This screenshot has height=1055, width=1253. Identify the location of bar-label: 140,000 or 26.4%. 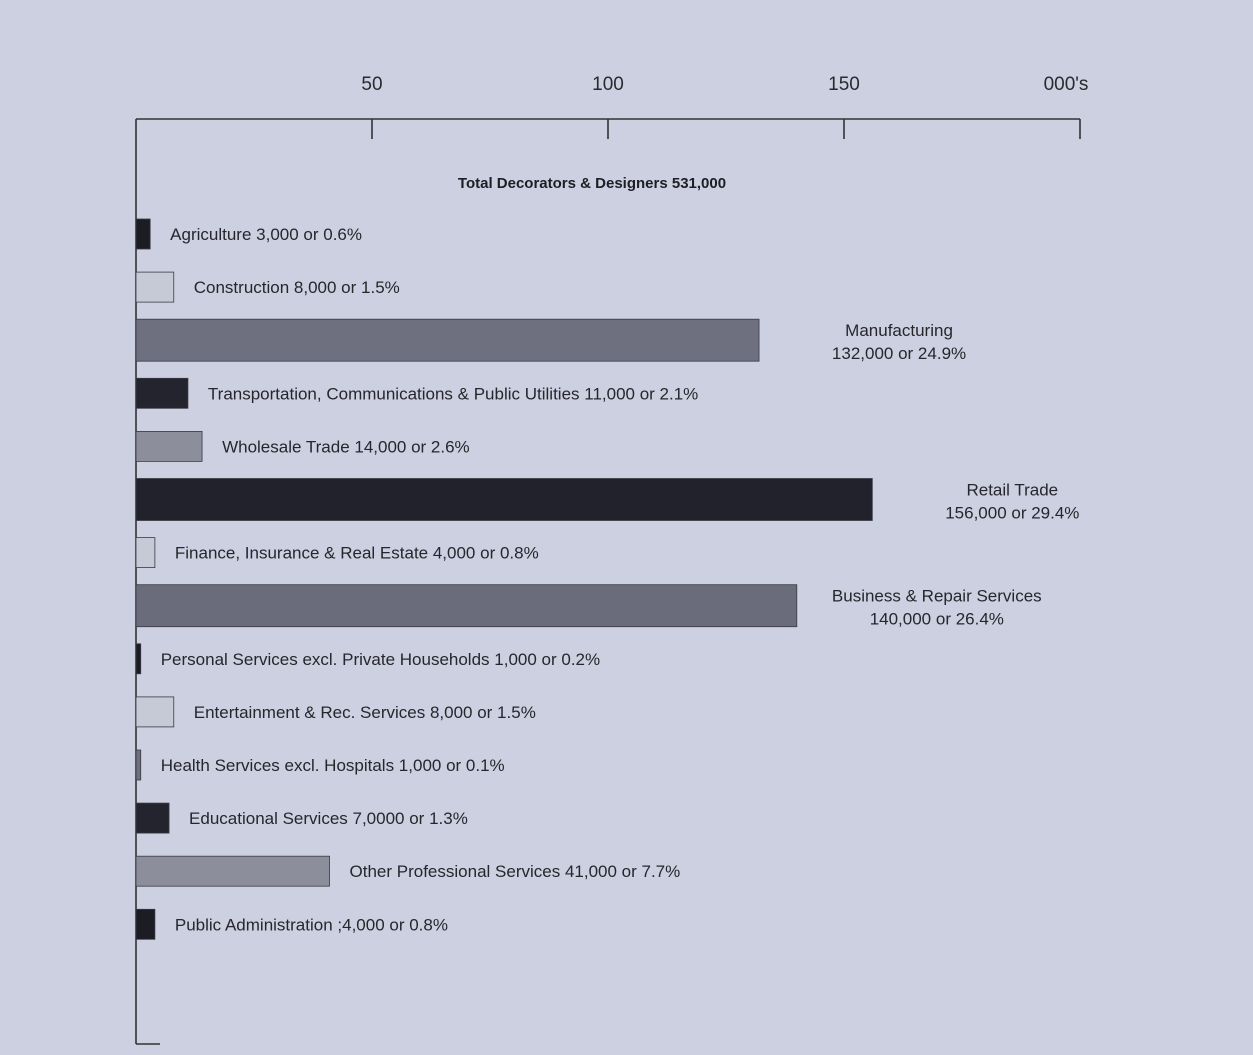
(937, 619).